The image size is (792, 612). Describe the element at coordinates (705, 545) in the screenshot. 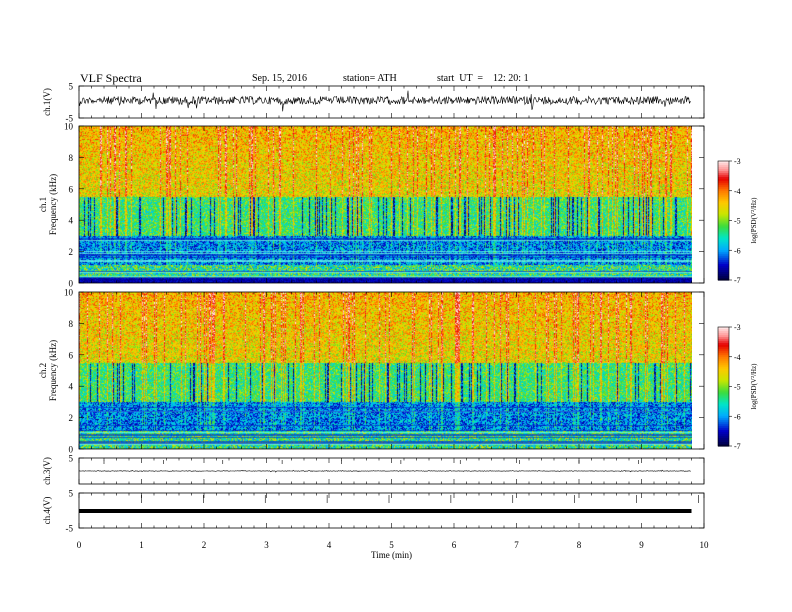

I see `x-tick-label: 10` at that location.